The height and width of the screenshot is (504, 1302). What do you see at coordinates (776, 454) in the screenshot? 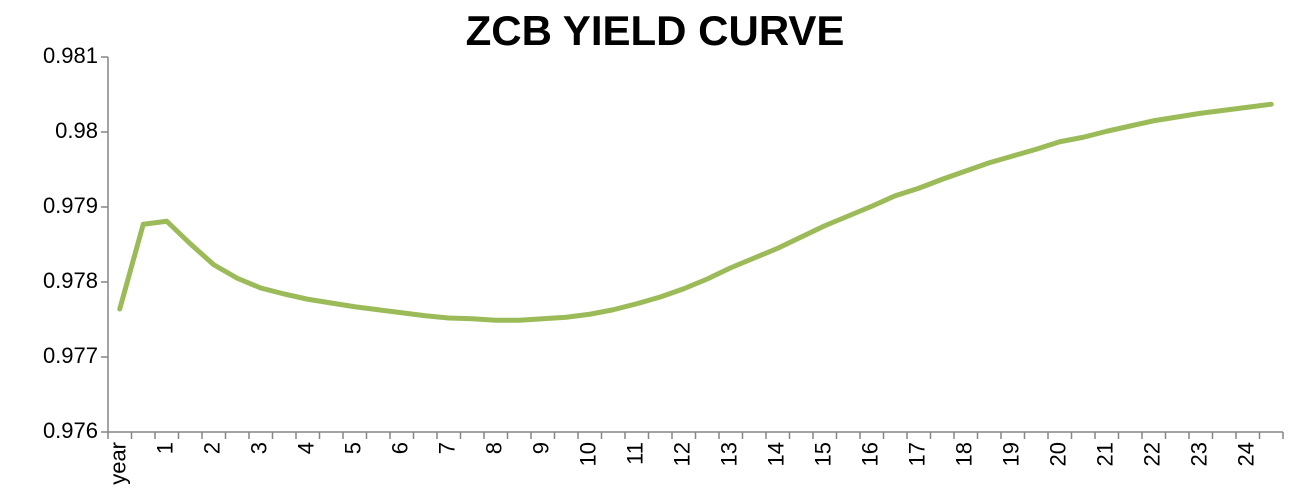
I see `x-tick-label: 14` at bounding box center [776, 454].